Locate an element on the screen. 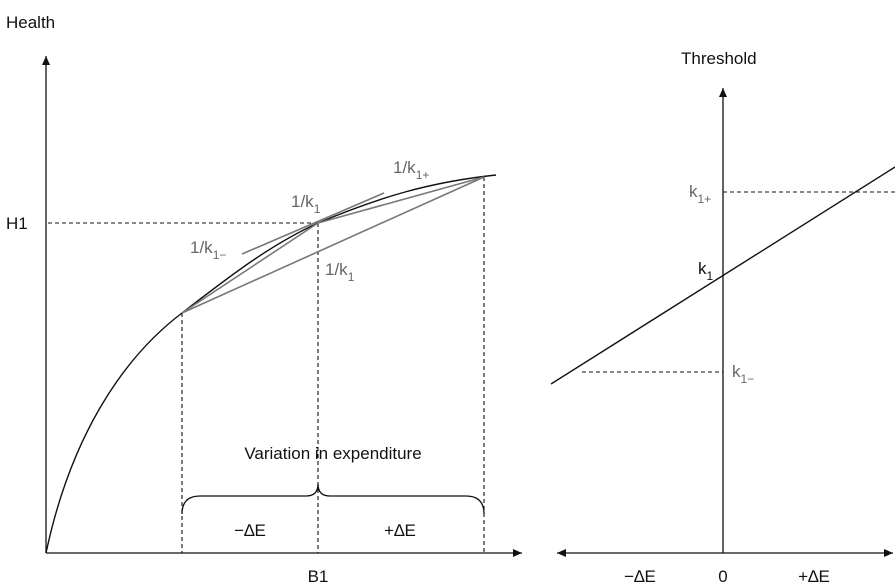  slope-label-k1-minus: 1/k1− is located at coordinates (208, 250).